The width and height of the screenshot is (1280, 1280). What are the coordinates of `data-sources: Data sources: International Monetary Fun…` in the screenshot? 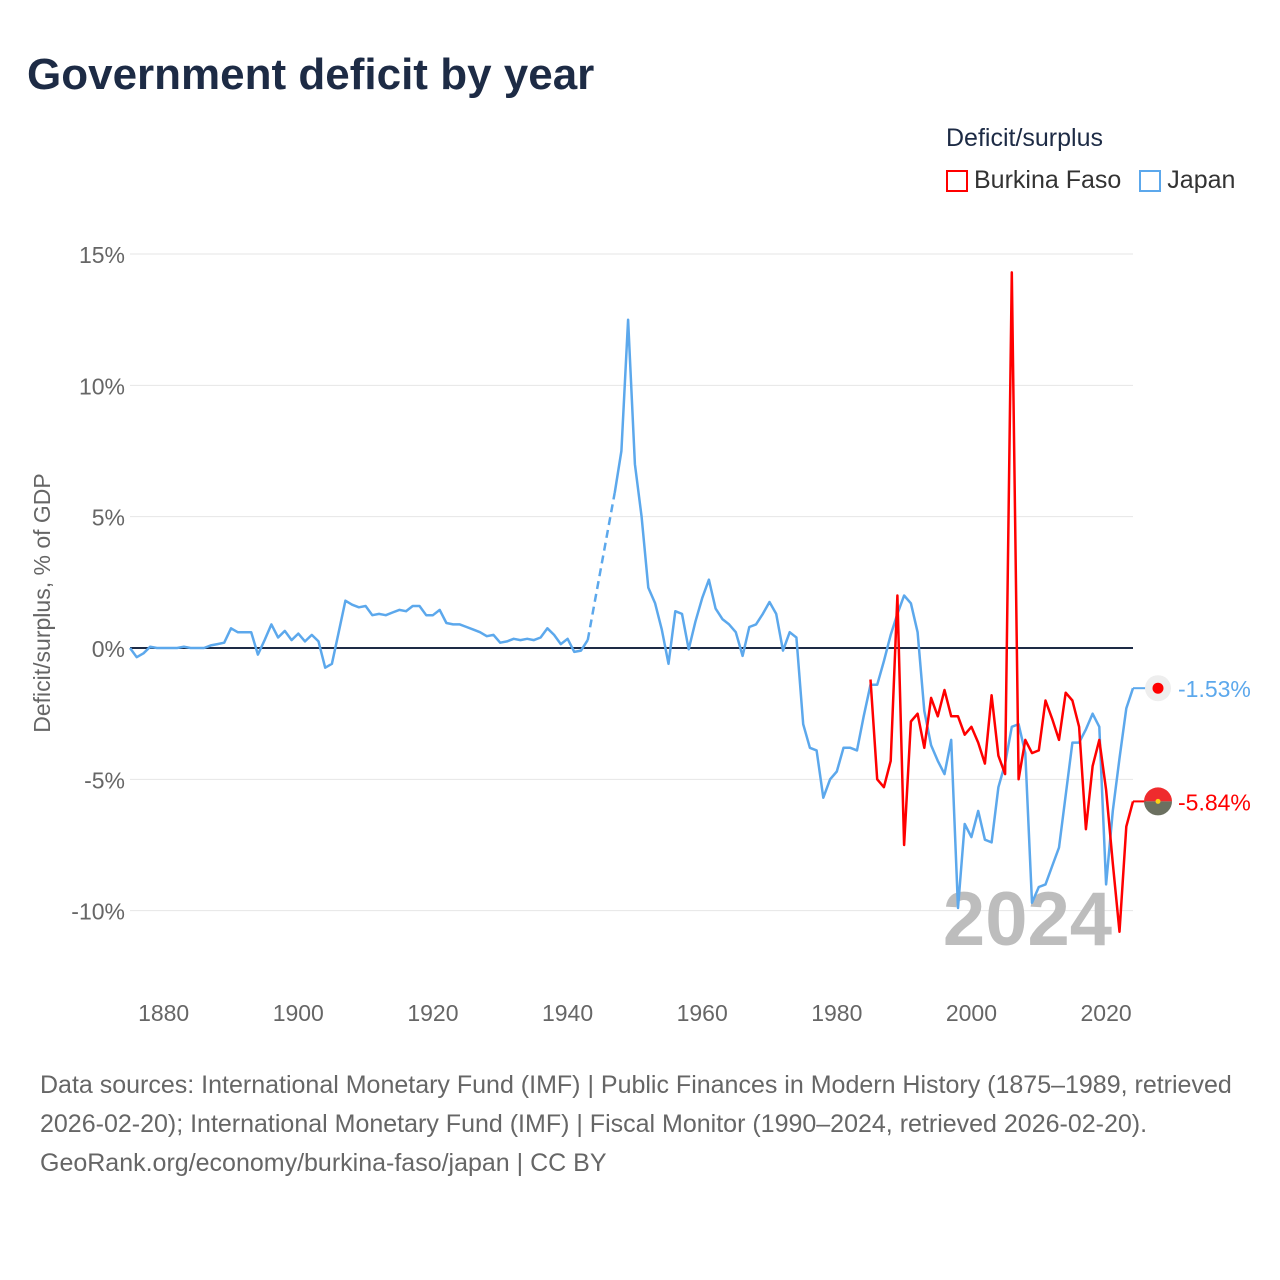 It's located at (636, 1104).